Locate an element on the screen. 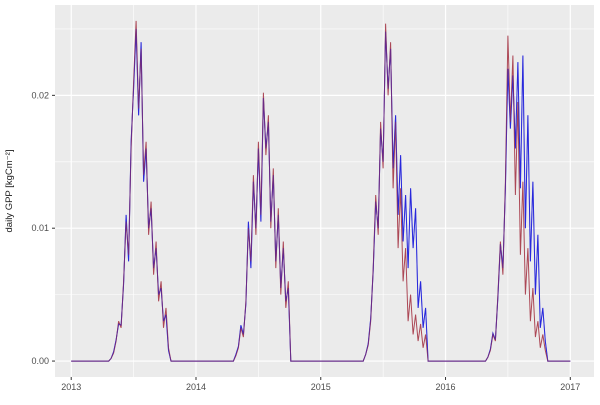  x-tick-label: 2017 is located at coordinates (570, 387).